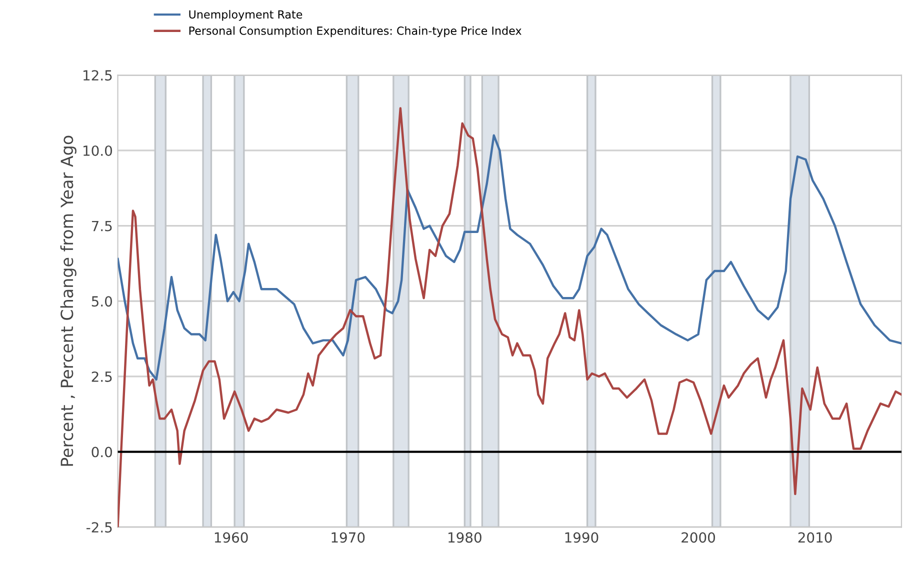 The height and width of the screenshot is (565, 906). I want to click on x-tick-label: 1990, so click(581, 537).